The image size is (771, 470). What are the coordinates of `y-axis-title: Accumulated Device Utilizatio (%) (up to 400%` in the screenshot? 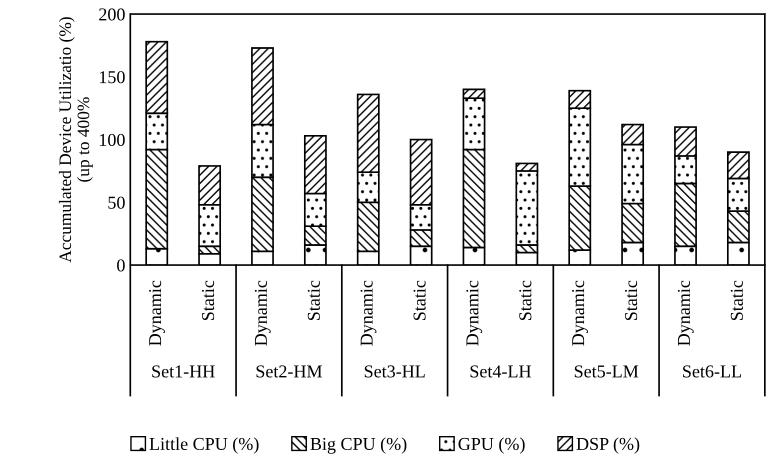 It's located at (75, 140).